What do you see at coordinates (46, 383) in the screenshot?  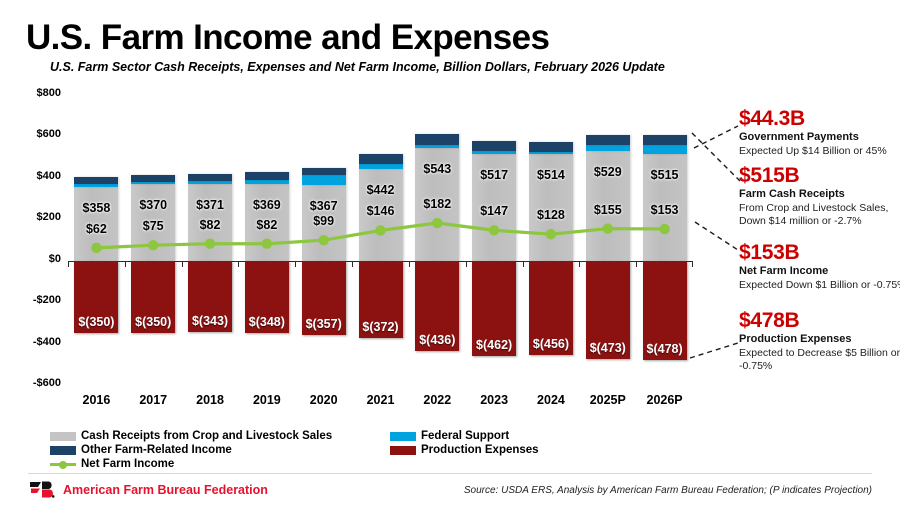 I see `y-axis-tick-label: -$600` at bounding box center [46, 383].